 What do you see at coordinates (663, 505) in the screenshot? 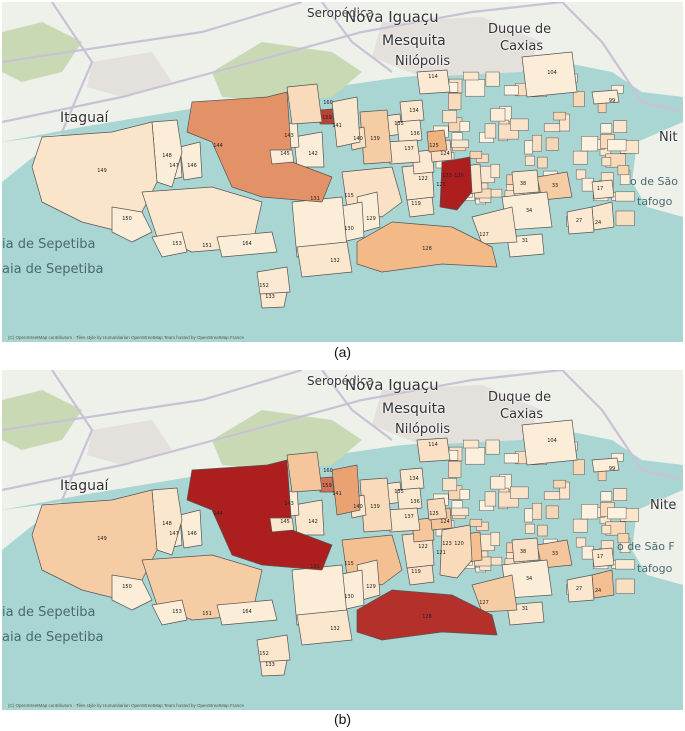
I see `place-label-niteroi: Nite` at bounding box center [663, 505].